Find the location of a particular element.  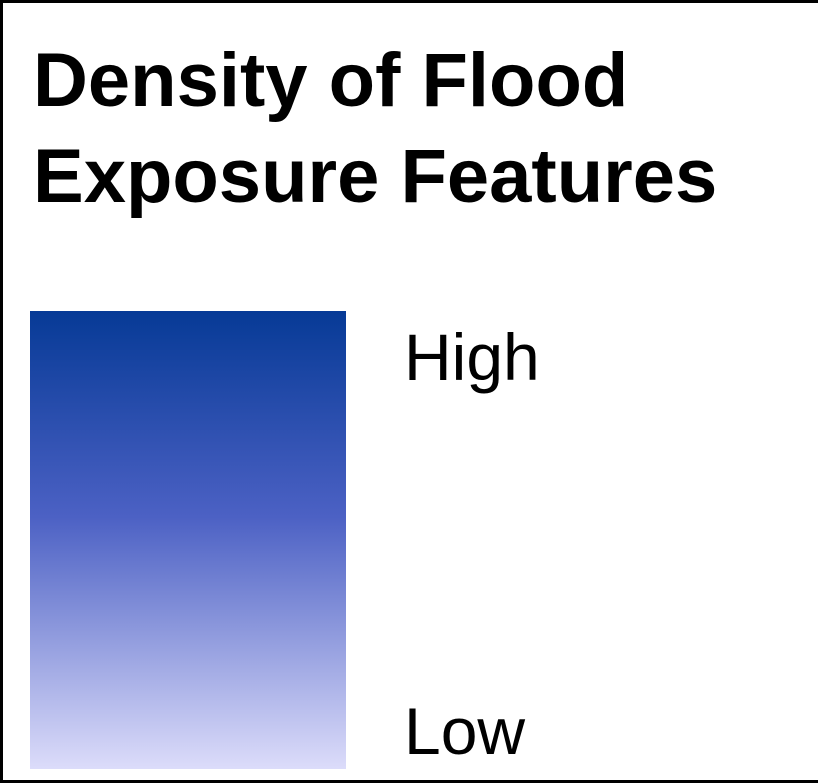

ramp-label-low: Low is located at coordinates (465, 731).